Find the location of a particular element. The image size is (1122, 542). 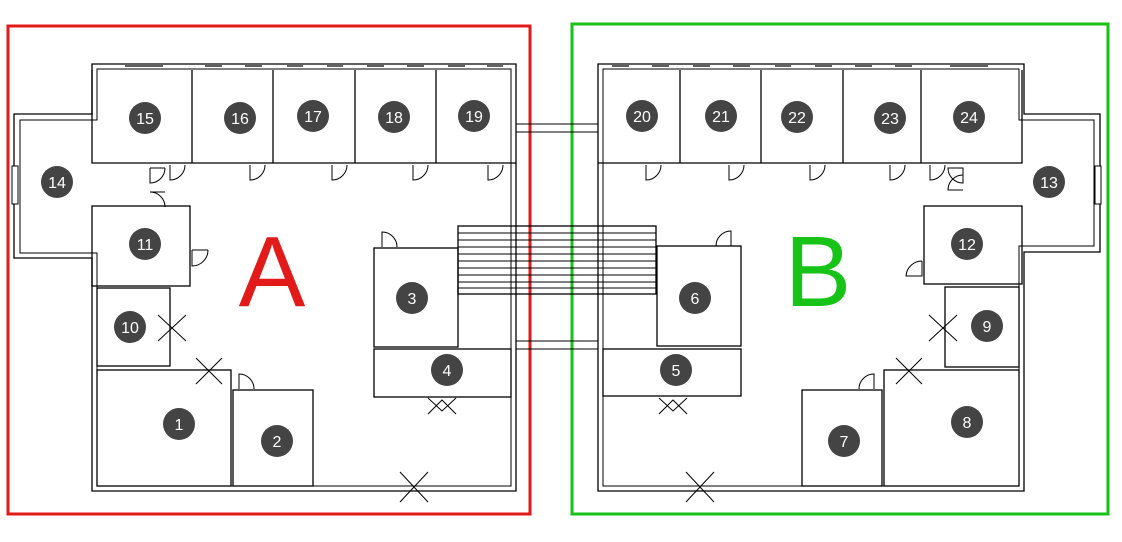

room-badge-4: 4 is located at coordinates (447, 370).